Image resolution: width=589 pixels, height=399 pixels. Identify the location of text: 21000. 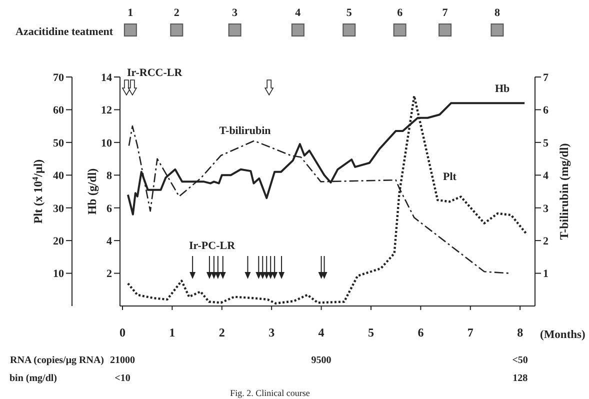
(122, 360).